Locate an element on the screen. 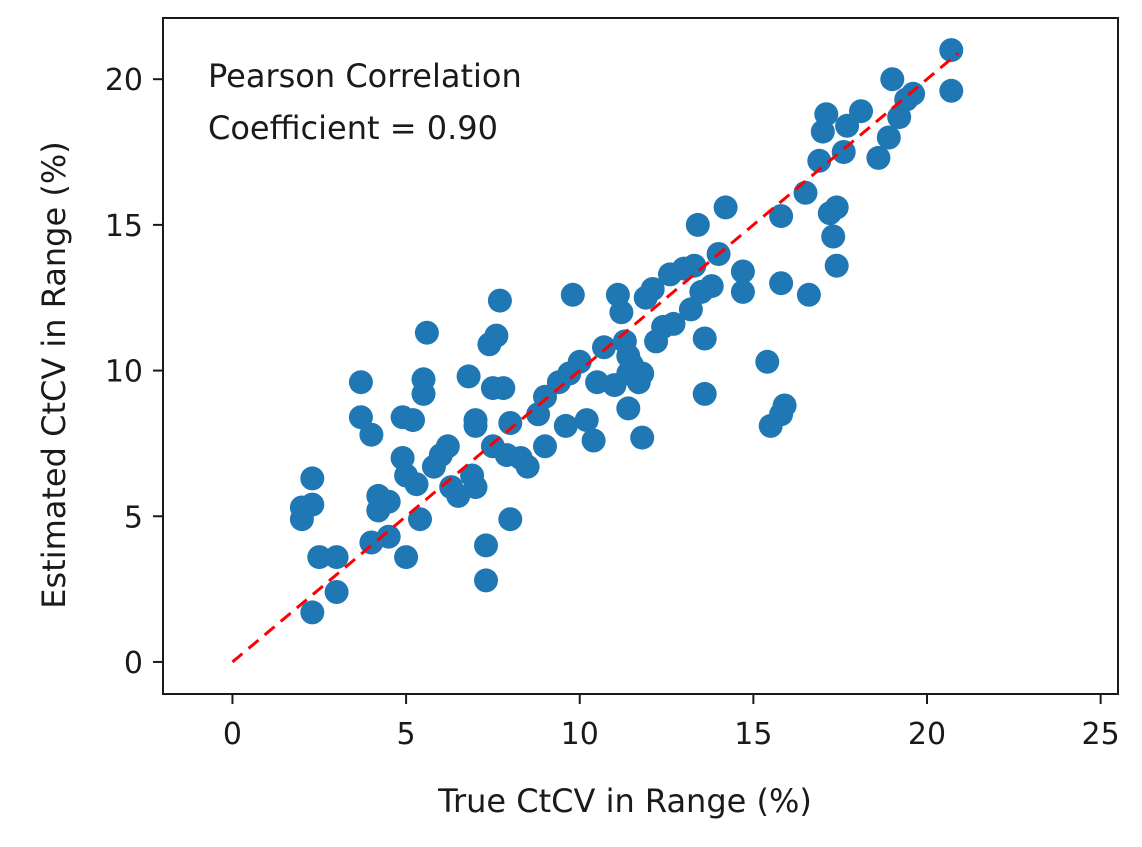 This screenshot has height=847, width=1142. y-tick-label: 15 is located at coordinates (124, 226).